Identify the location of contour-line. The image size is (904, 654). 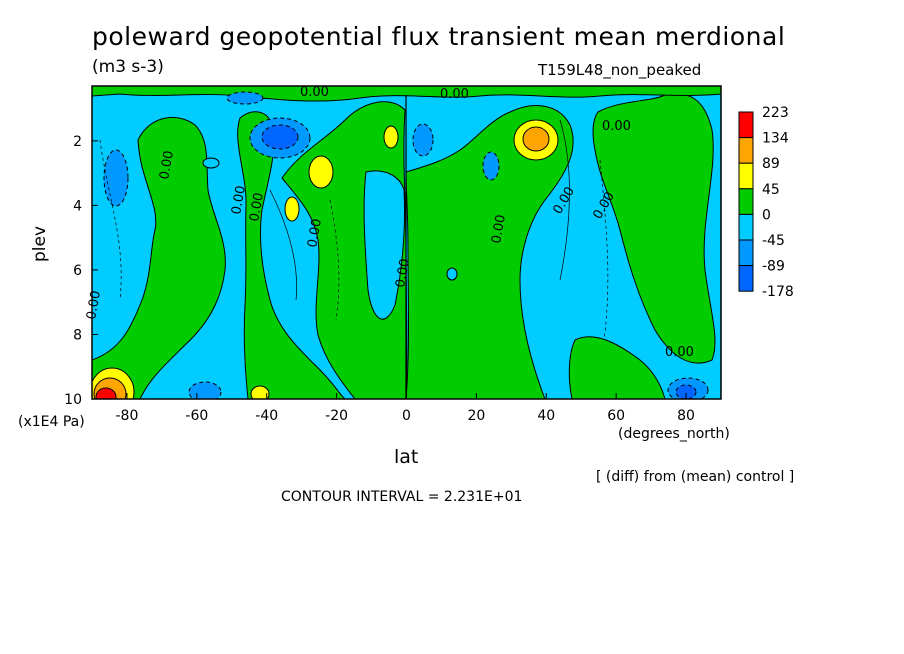
(419, 210).